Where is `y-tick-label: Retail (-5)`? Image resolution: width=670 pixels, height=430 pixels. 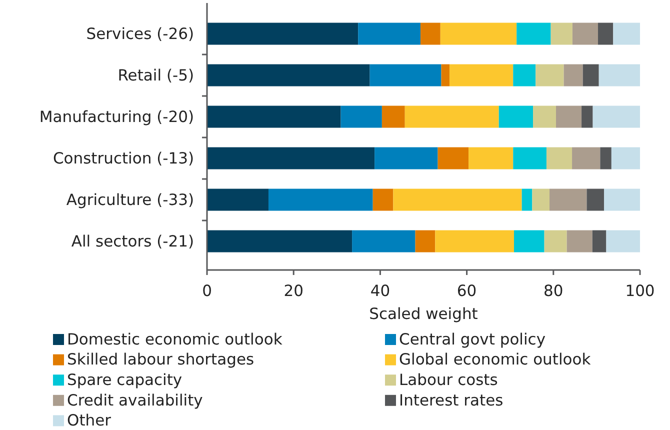
y-tick-label: Retail (-5) is located at coordinates (156, 75).